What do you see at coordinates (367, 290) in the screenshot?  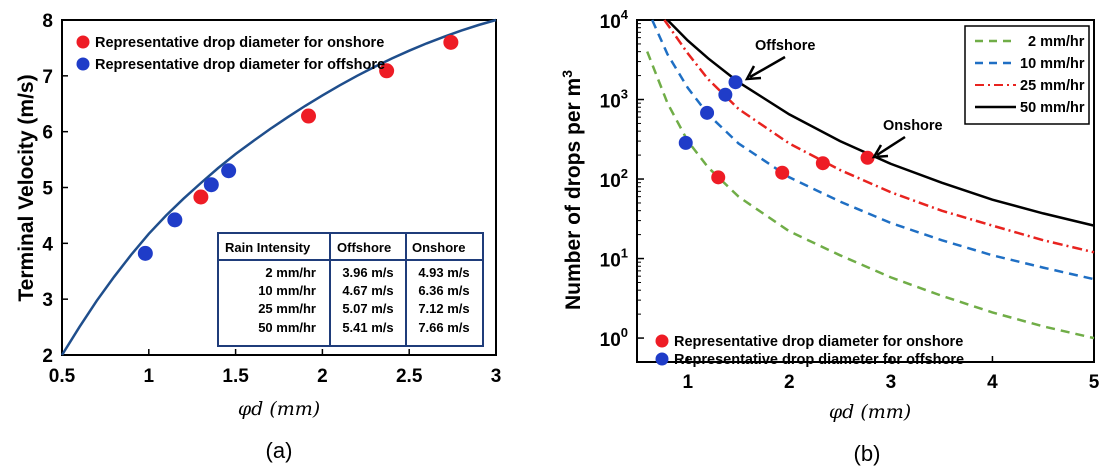 I see `table-cell: 4.67 m/s` at bounding box center [367, 290].